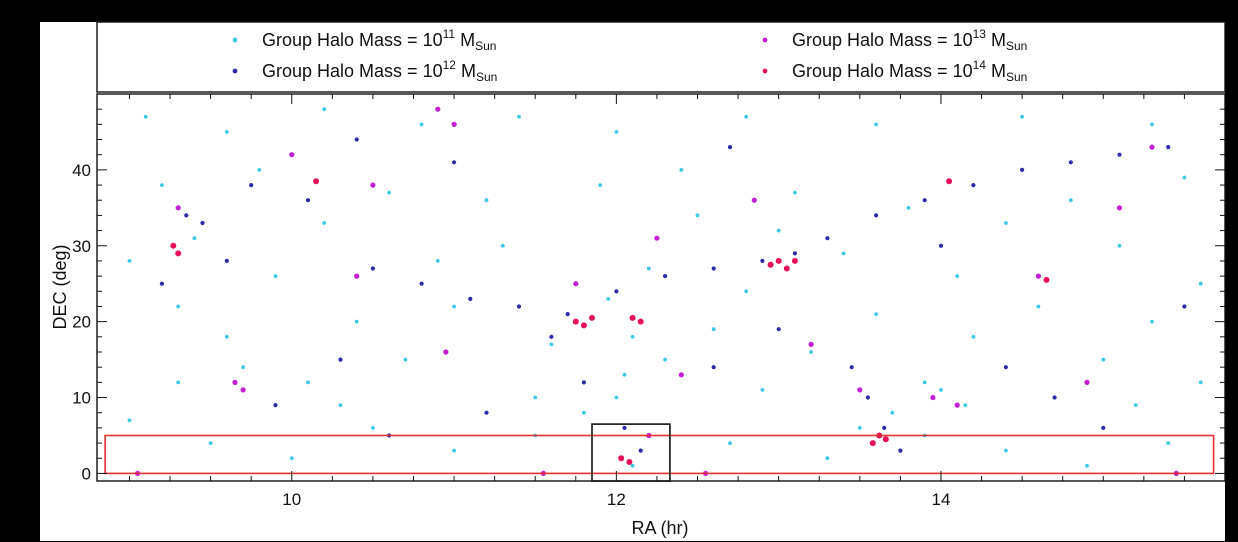 The height and width of the screenshot is (542, 1238). Describe the element at coordinates (235, 40) in the screenshot. I see `legend-marker-m11` at that location.